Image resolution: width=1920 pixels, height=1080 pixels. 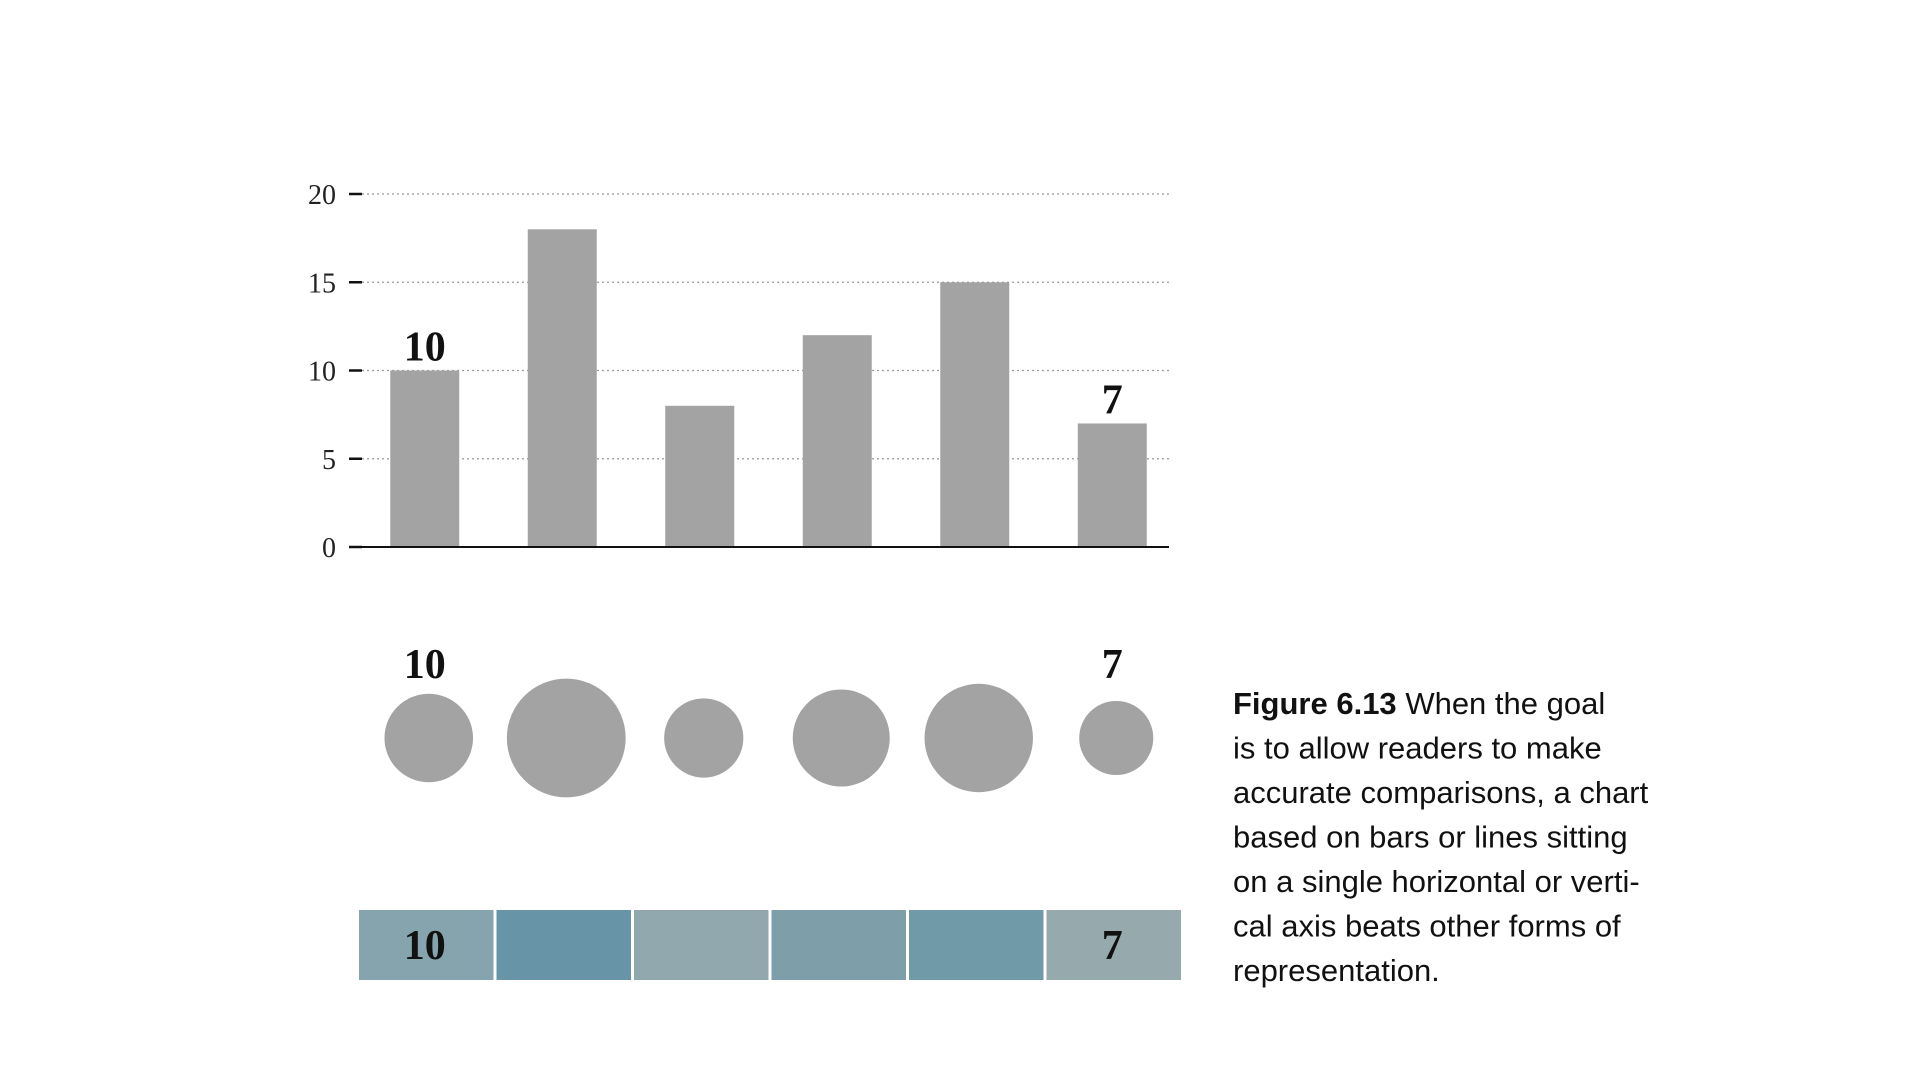 What do you see at coordinates (1417, 748) in the screenshot?
I see `caption-line: is to allow readers to make` at bounding box center [1417, 748].